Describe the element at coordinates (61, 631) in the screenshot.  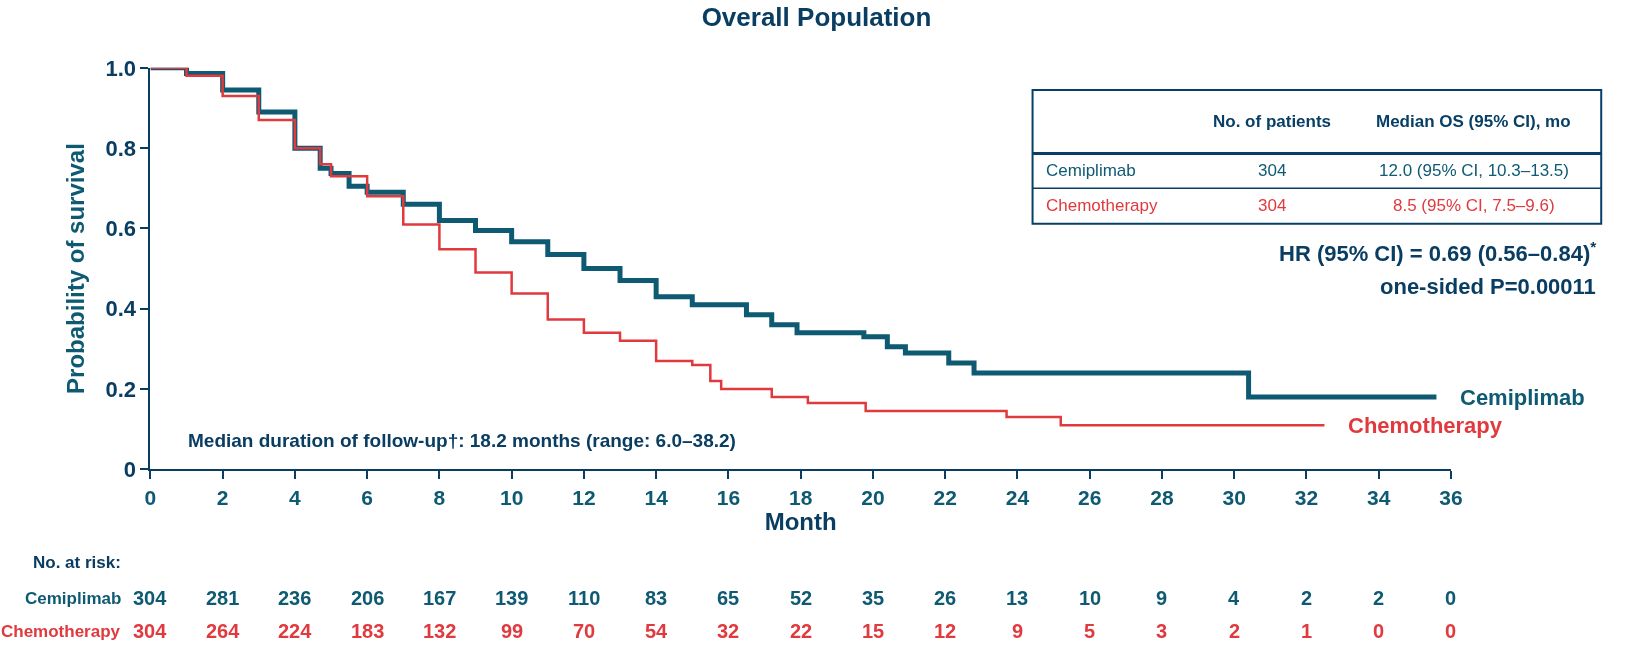
I see `text: Chemotherapy` at that location.